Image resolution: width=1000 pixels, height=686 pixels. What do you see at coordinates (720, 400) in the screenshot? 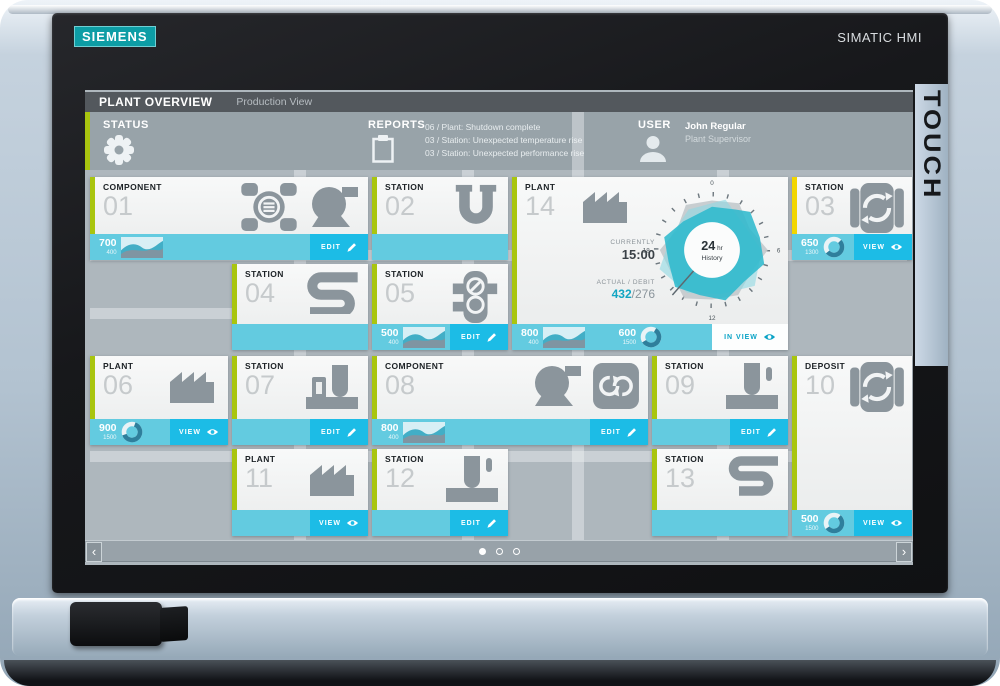
I see `tile-station-09: STATION 09 EDIT` at bounding box center [720, 400].